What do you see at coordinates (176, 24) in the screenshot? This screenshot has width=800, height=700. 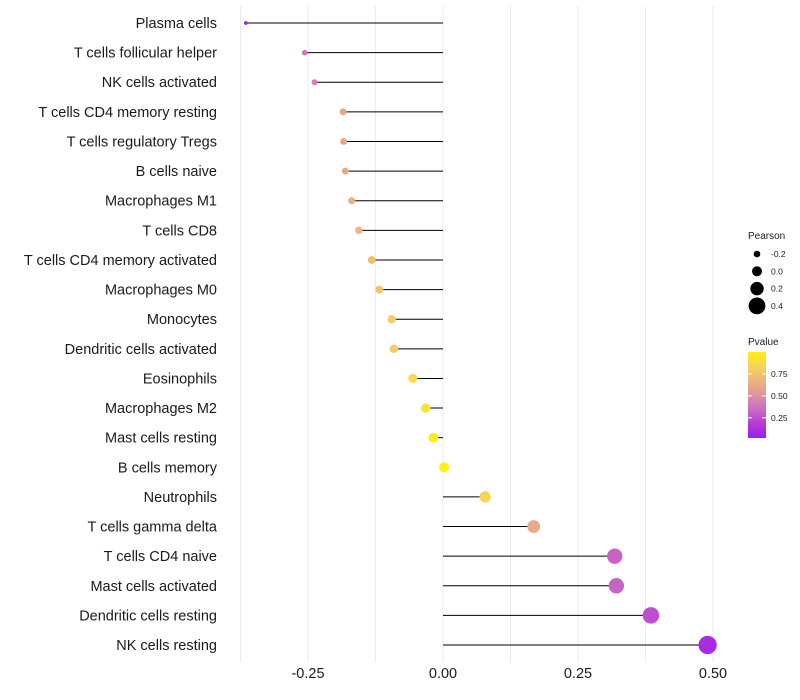 I see `category-label: Plasma cells` at bounding box center [176, 24].